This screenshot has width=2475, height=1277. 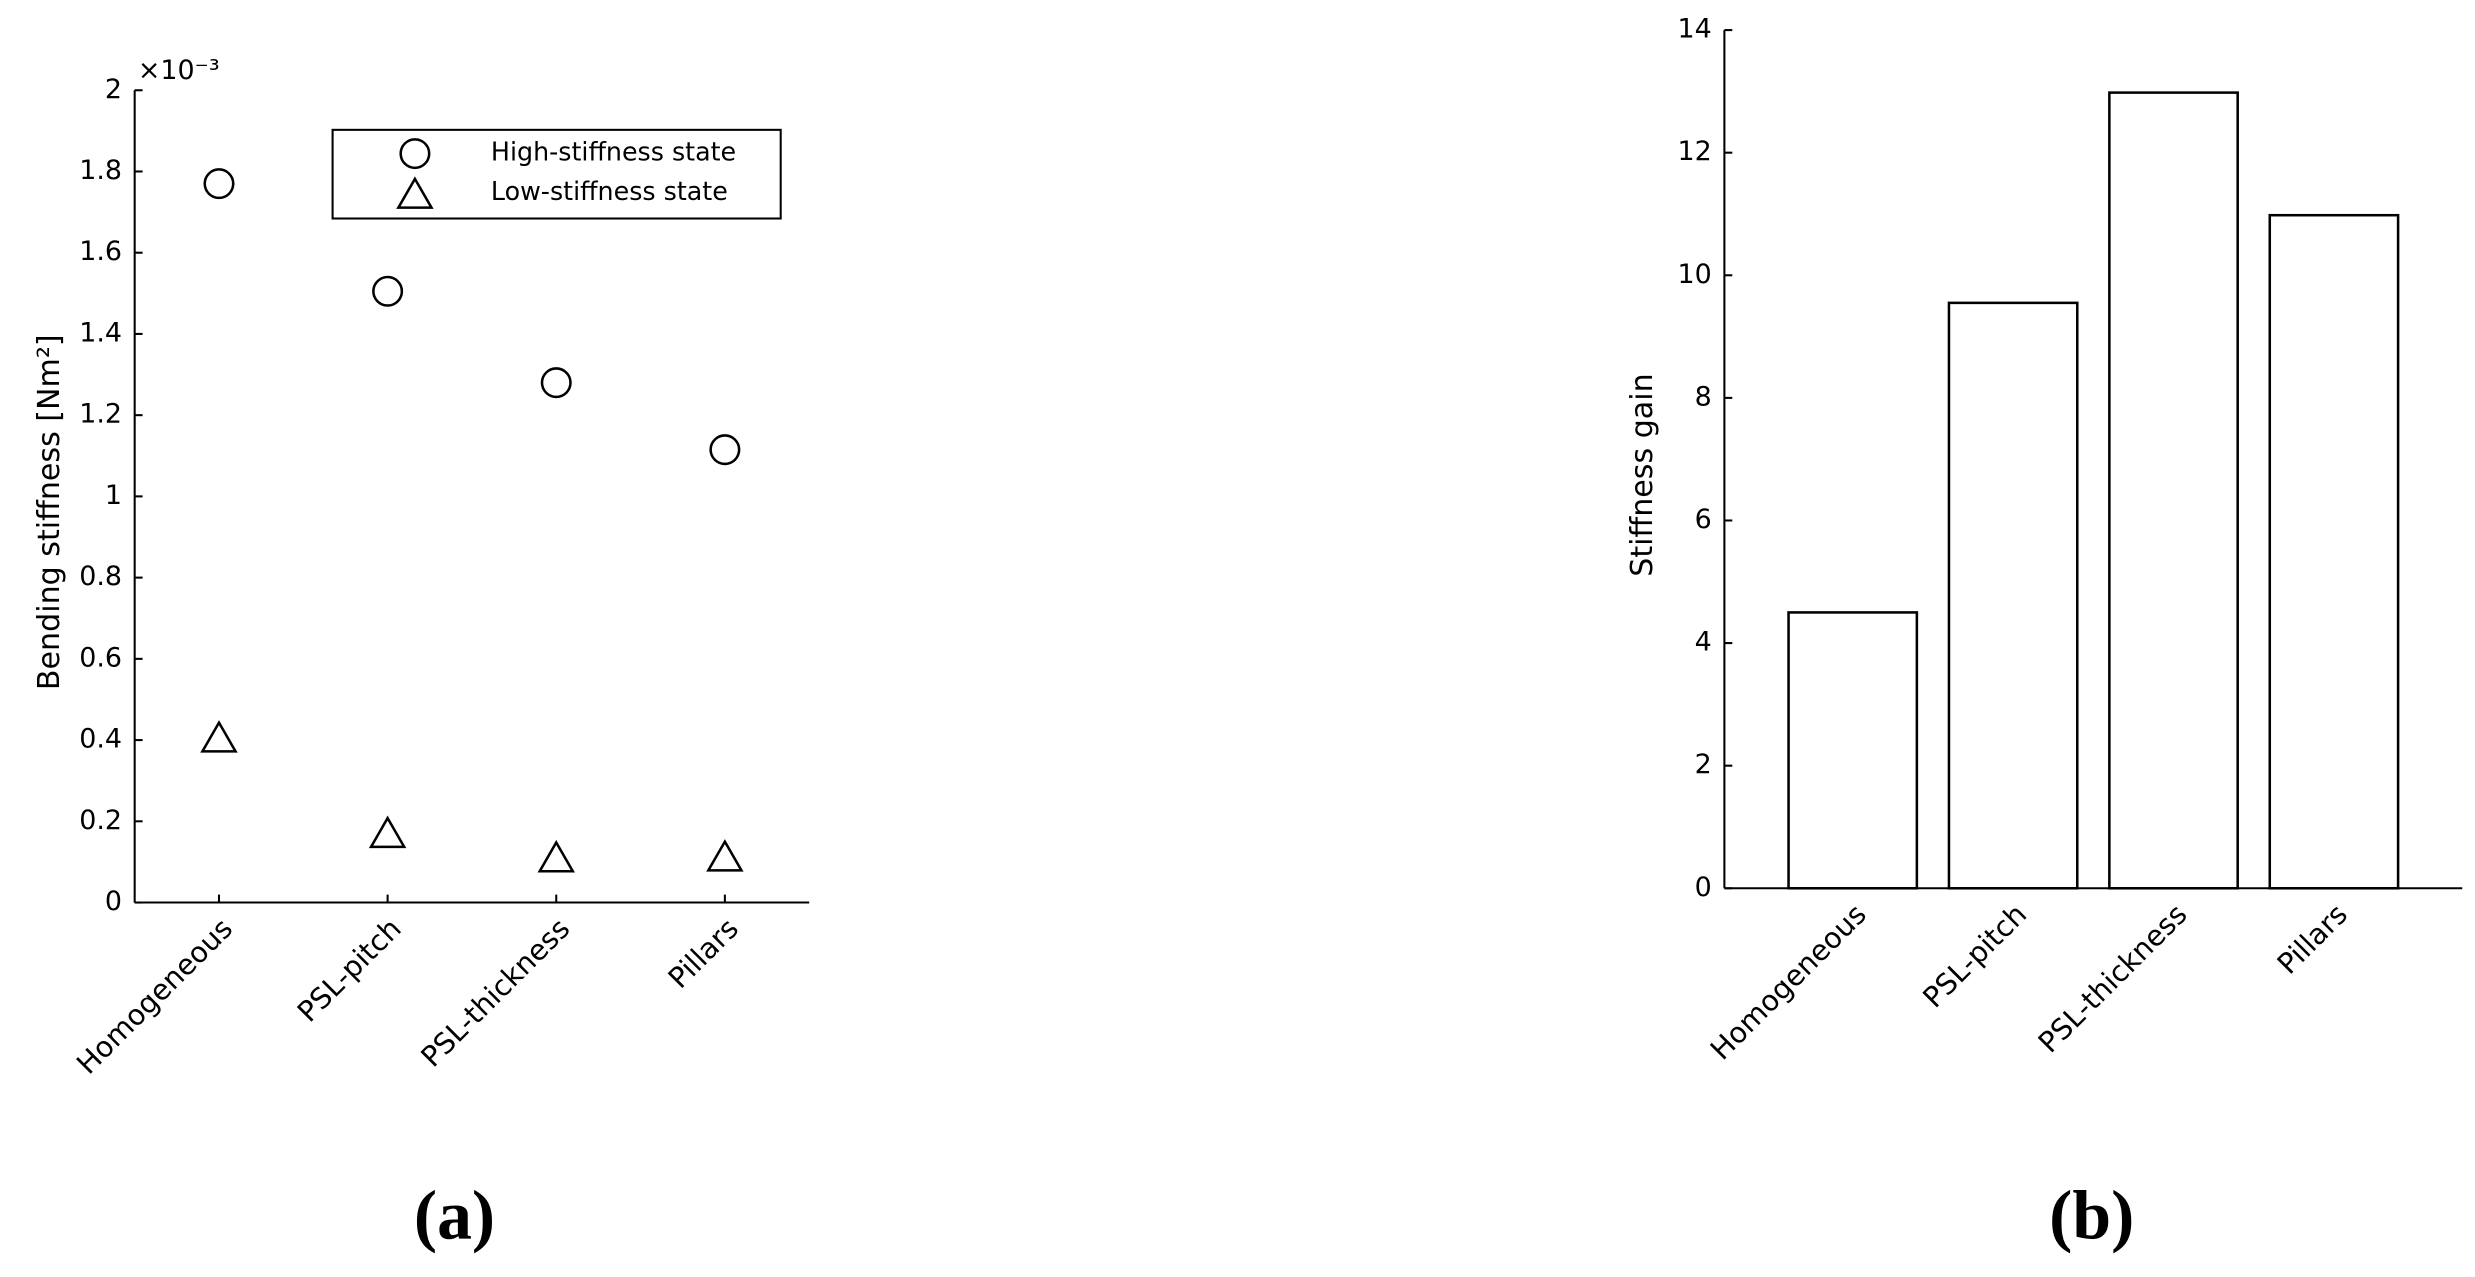 What do you see at coordinates (100, 414) in the screenshot?
I see `y-tick-label: 1.2` at bounding box center [100, 414].